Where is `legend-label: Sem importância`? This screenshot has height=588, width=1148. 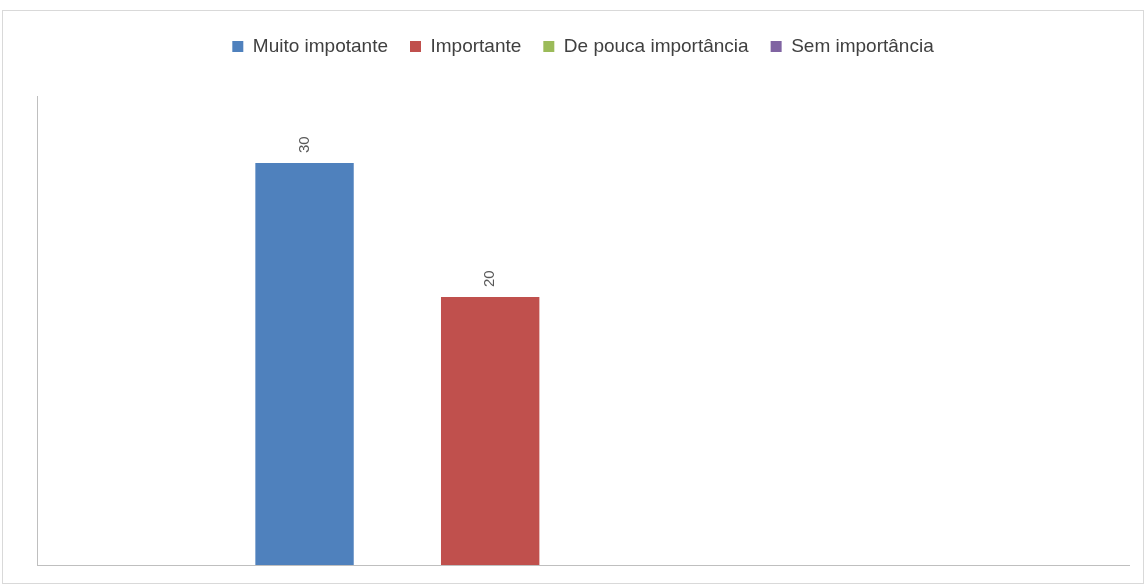 legend-label: Sem importância is located at coordinates (863, 45).